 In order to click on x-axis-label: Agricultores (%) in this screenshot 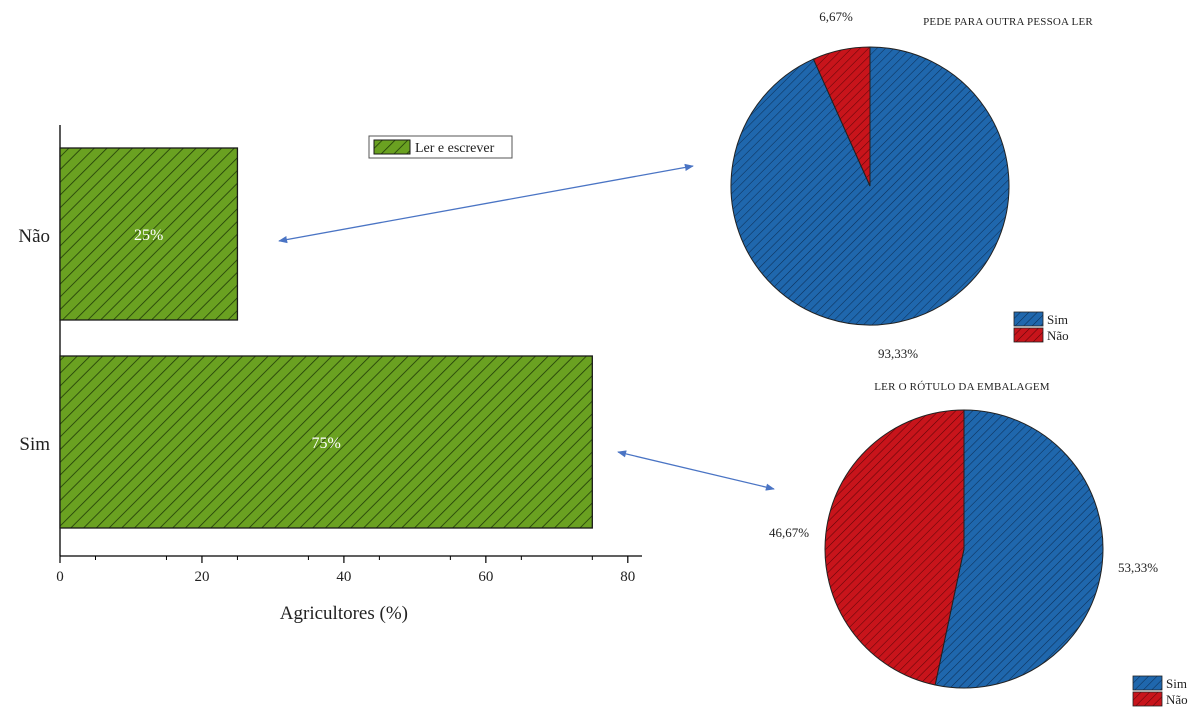, I will do `click(344, 613)`.